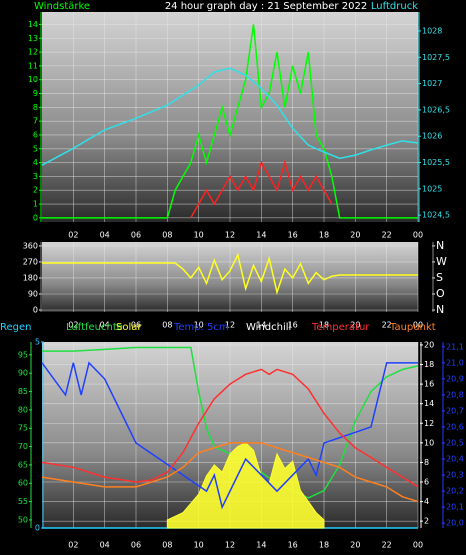 This screenshot has height=555, width=466. Describe the element at coordinates (426, 462) in the screenshot. I see `y-tick-label: 8` at that location.